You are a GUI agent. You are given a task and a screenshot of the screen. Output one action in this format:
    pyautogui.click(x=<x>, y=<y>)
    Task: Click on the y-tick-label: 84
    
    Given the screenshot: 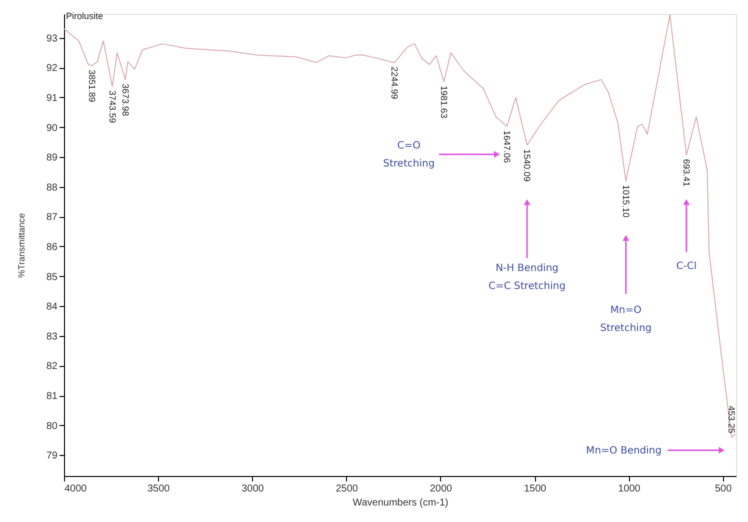 What is the action you would take?
    pyautogui.click(x=52, y=307)
    